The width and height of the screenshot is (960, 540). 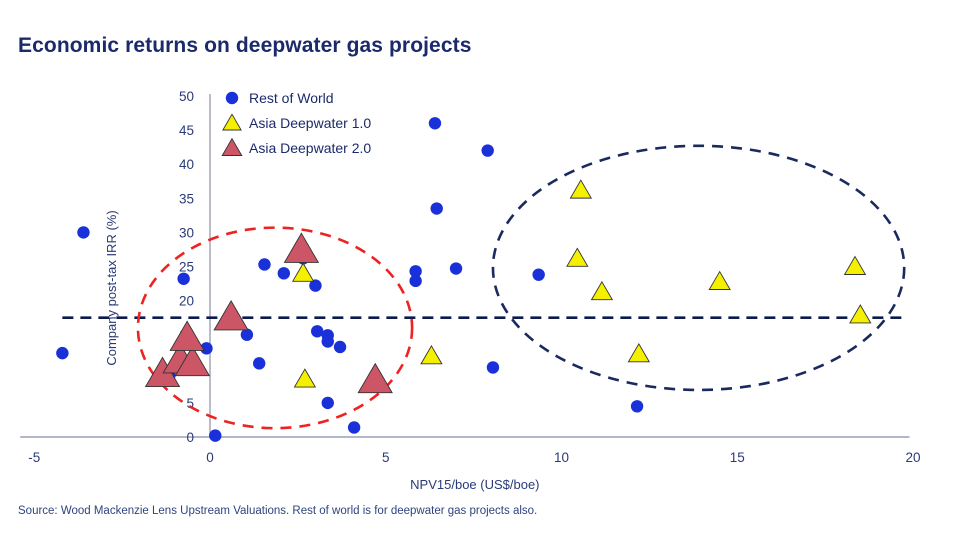 What do you see at coordinates (386, 457) in the screenshot?
I see `x-tick-label: 5` at bounding box center [386, 457].